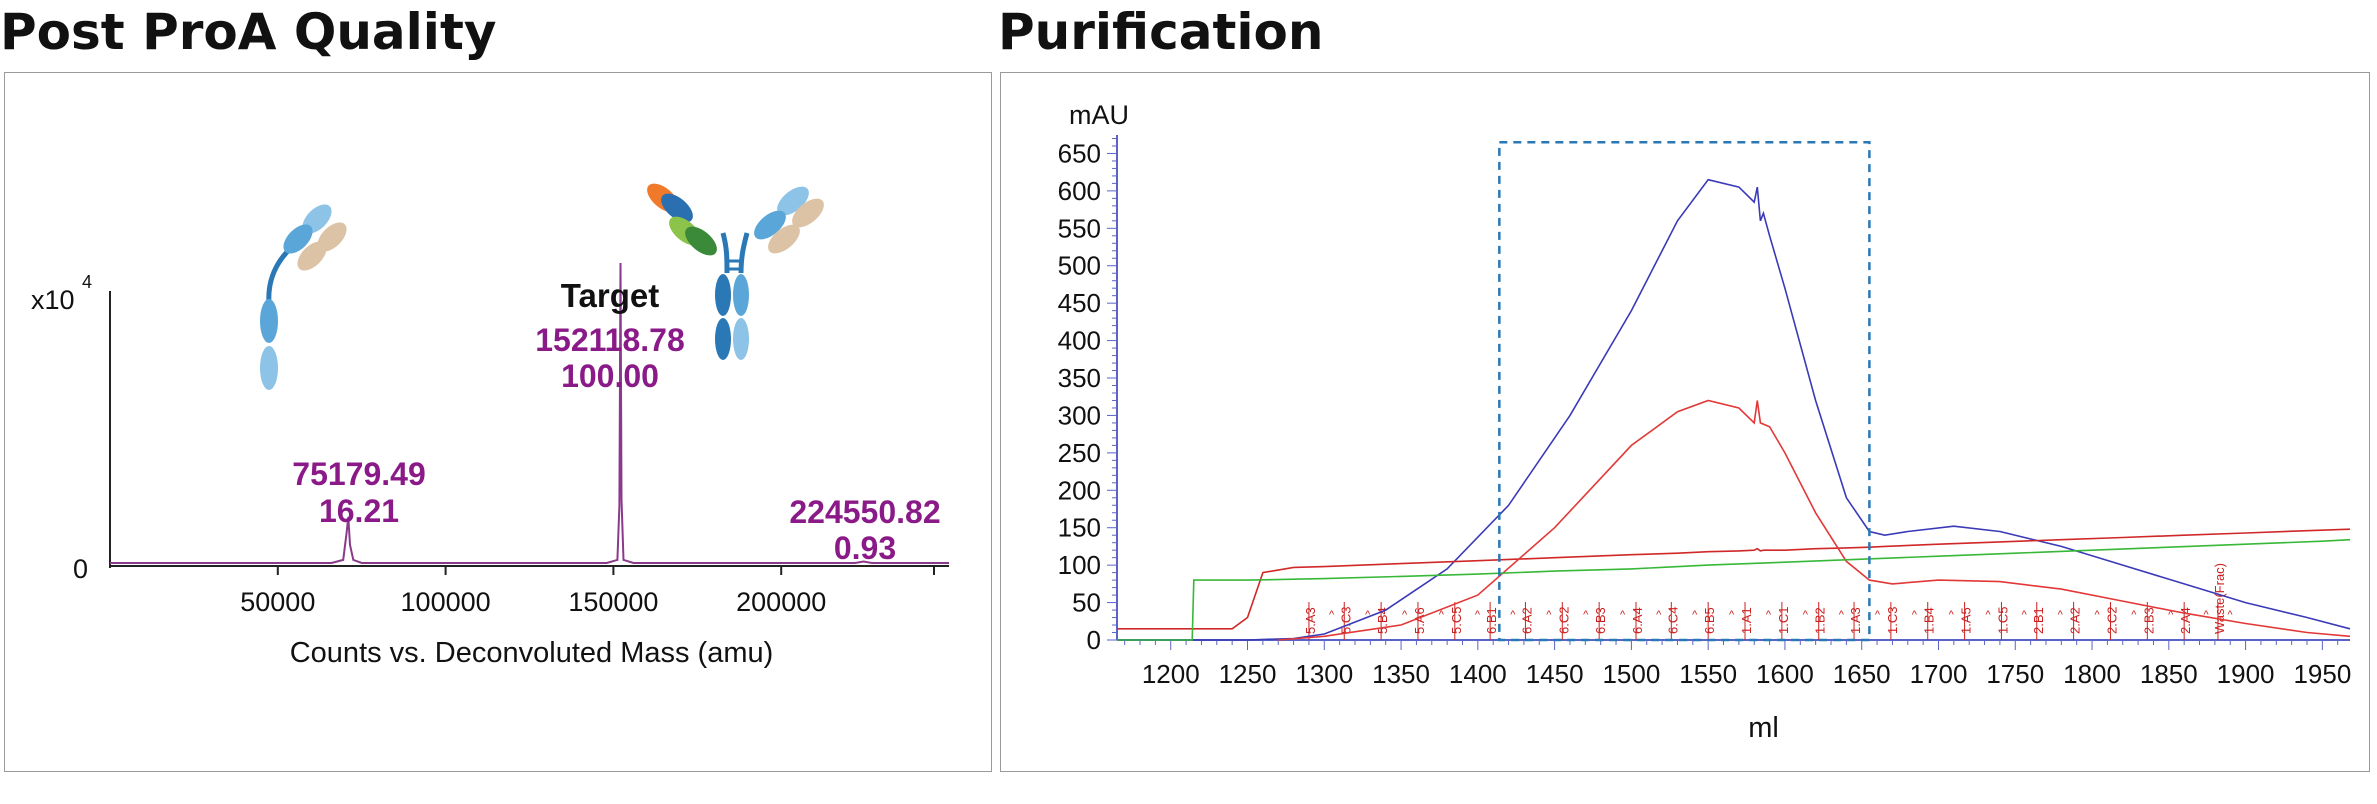 The width and height of the screenshot is (2377, 804). What do you see at coordinates (359, 511) in the screenshot?
I see `peak-value-label: 16.21` at bounding box center [359, 511].